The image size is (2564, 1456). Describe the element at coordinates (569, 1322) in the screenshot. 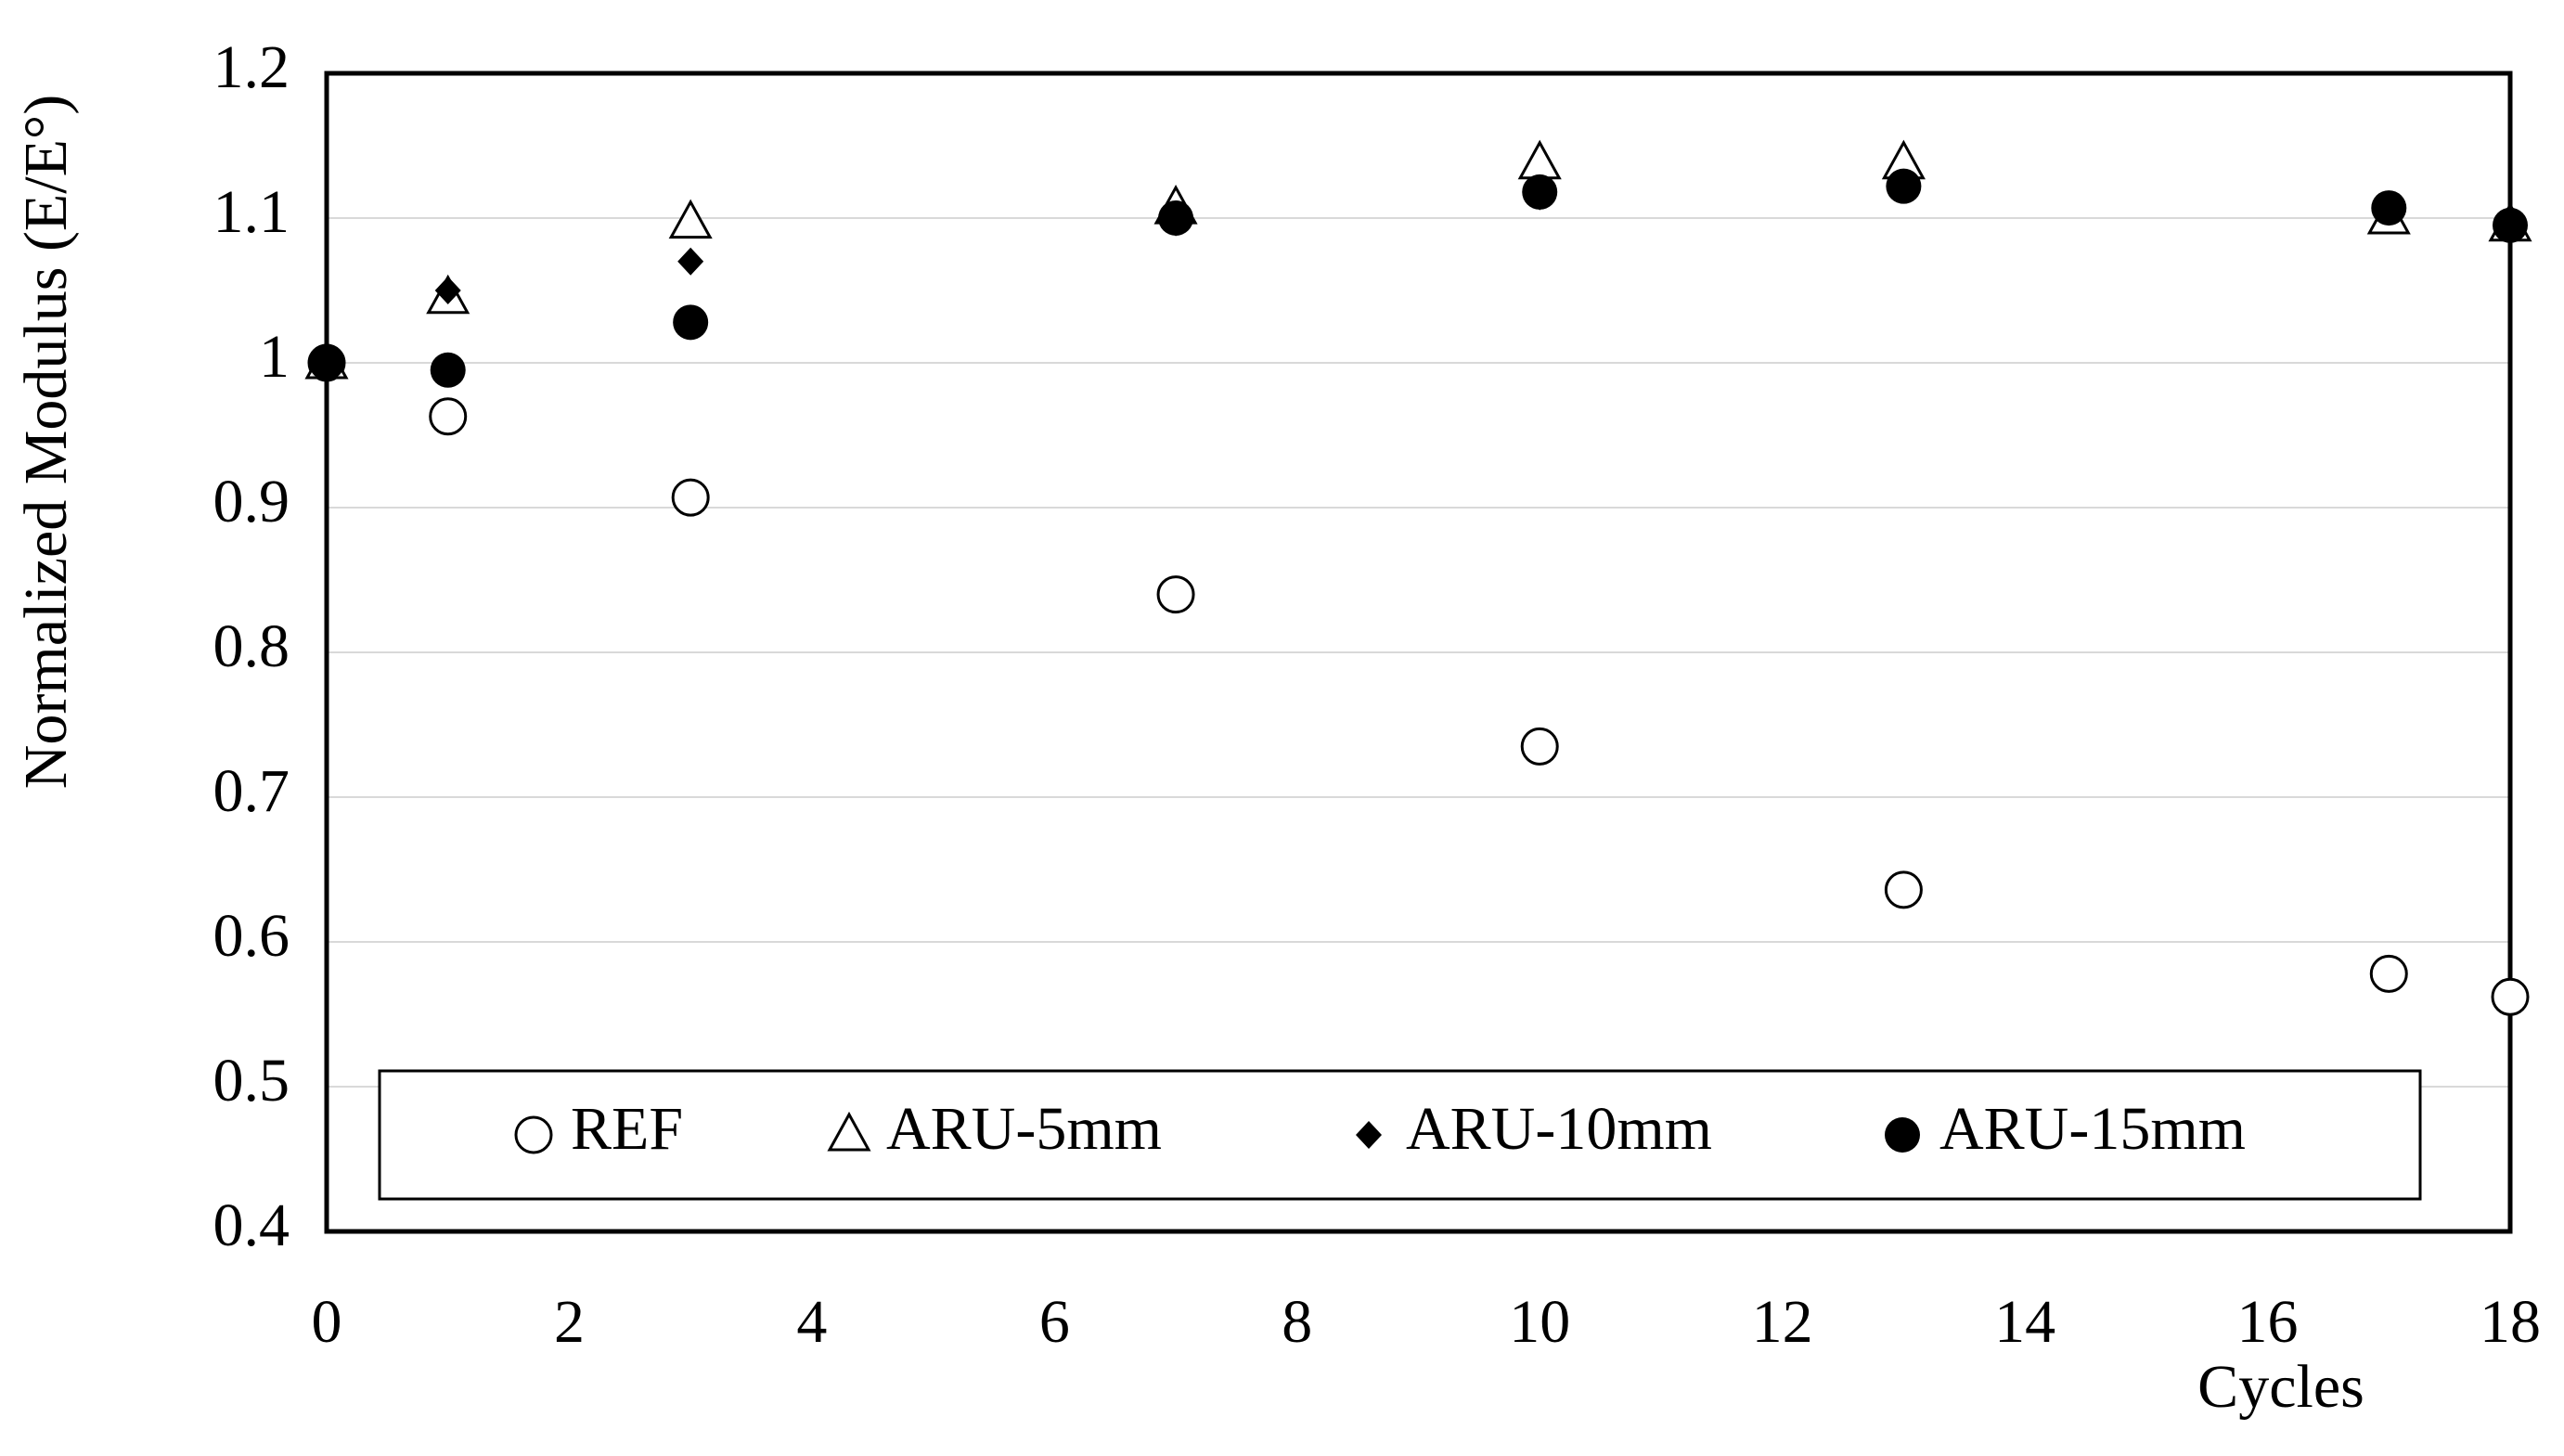

I see `x-tick-label: 2` at that location.